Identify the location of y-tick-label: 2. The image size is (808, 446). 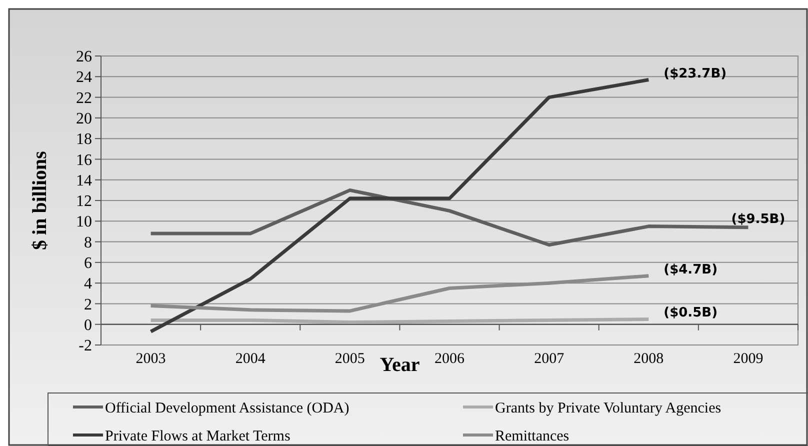
(88, 305).